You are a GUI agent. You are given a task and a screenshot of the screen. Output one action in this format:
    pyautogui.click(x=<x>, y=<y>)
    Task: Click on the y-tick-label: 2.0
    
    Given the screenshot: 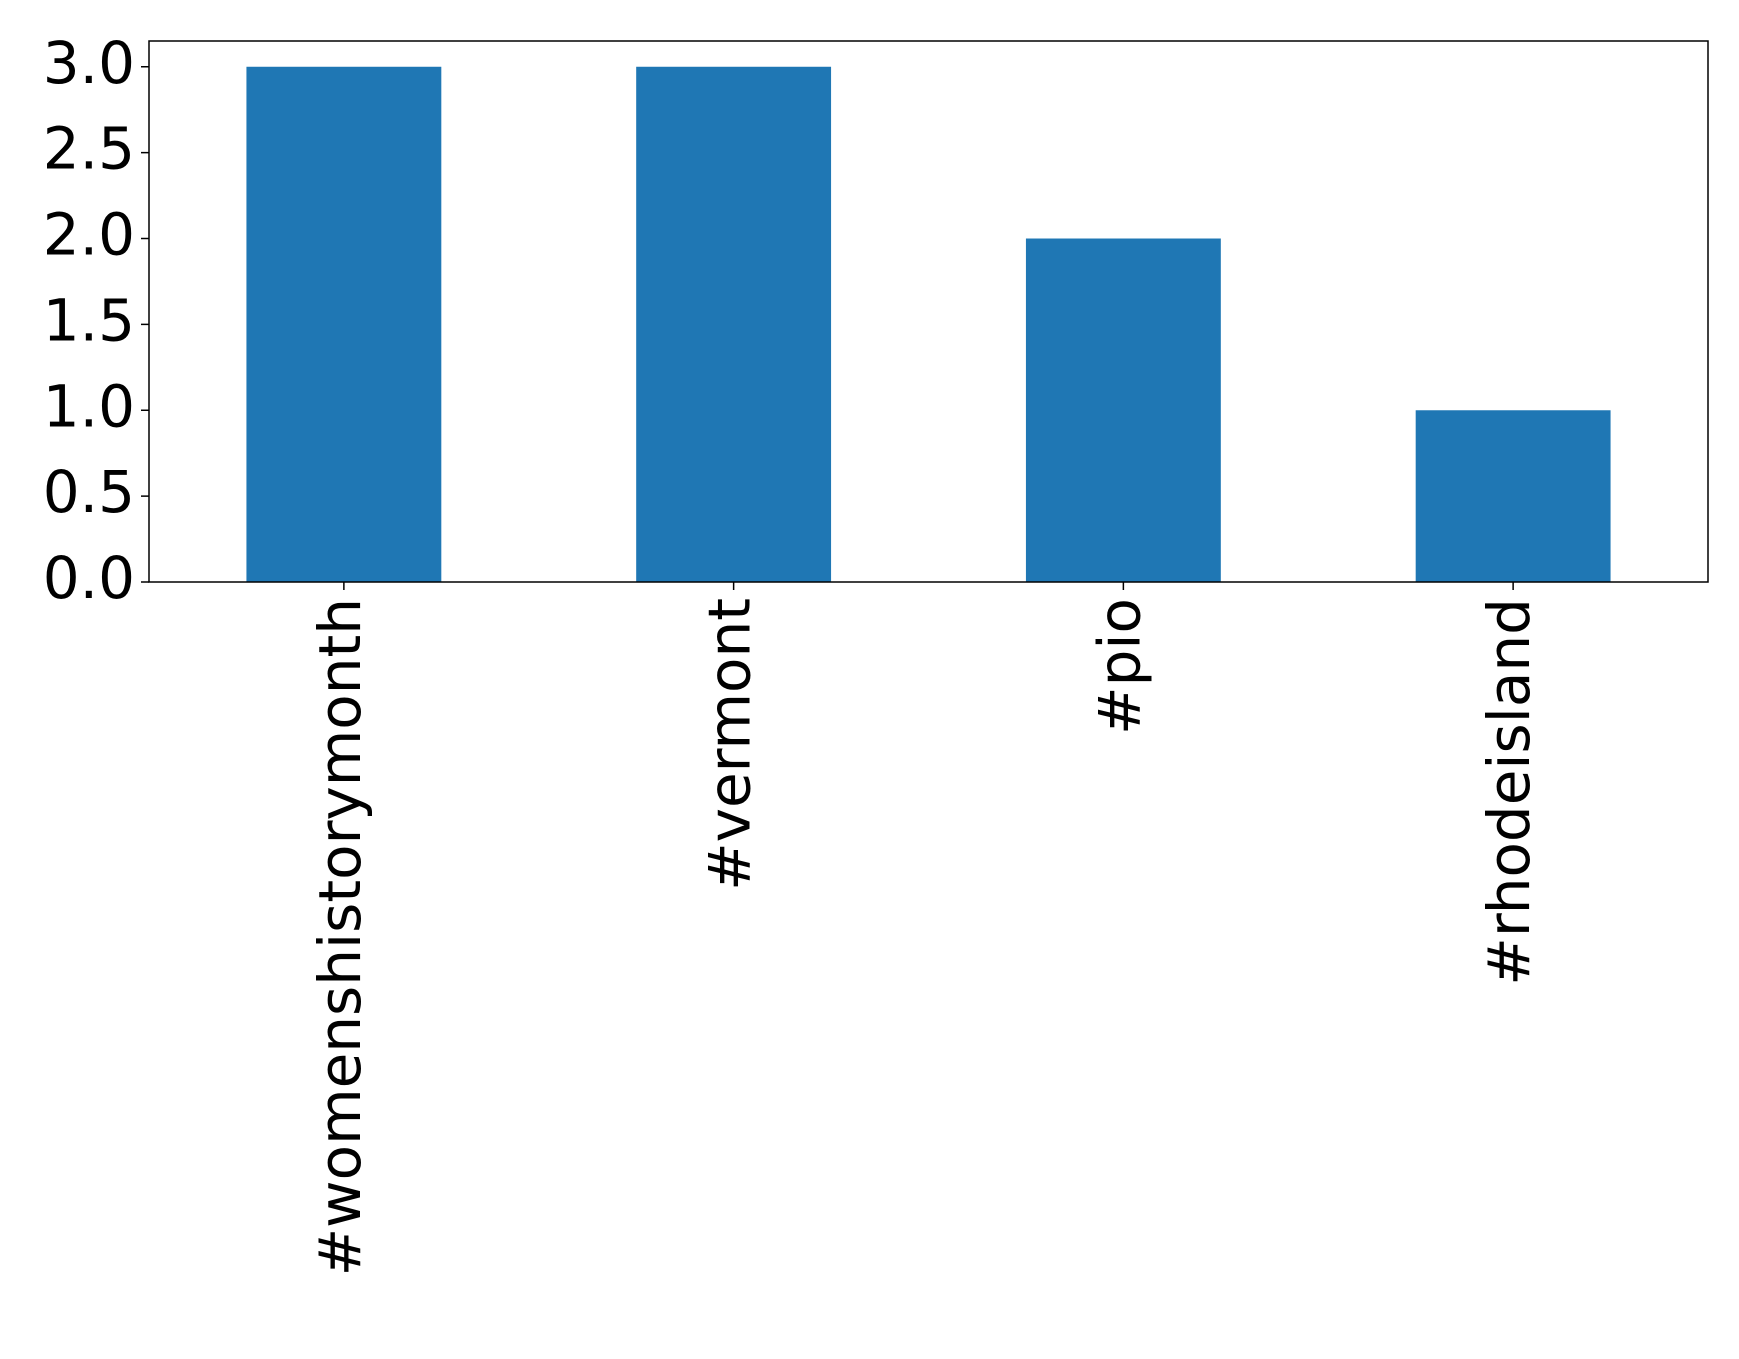 What is the action you would take?
    pyautogui.click(x=89, y=235)
    